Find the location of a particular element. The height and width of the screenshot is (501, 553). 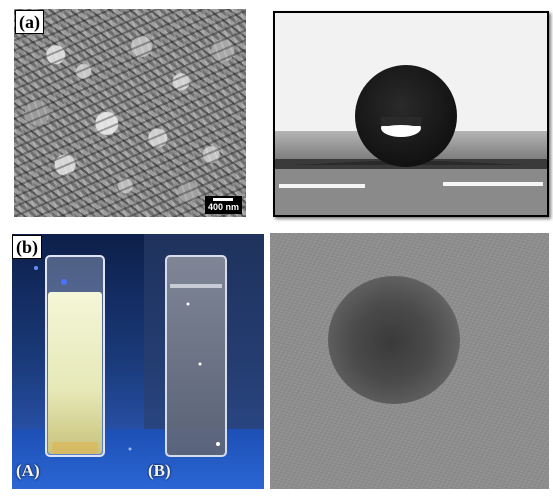

panel-b-label: (b) is located at coordinates (27, 247).